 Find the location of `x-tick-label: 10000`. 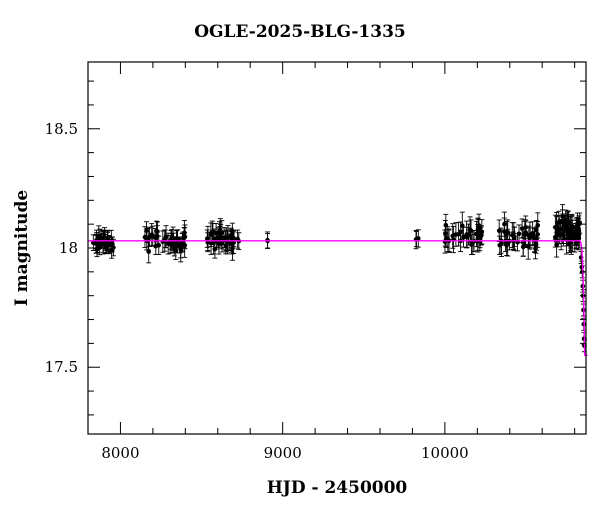

x-tick-label: 10000 is located at coordinates (445, 453).